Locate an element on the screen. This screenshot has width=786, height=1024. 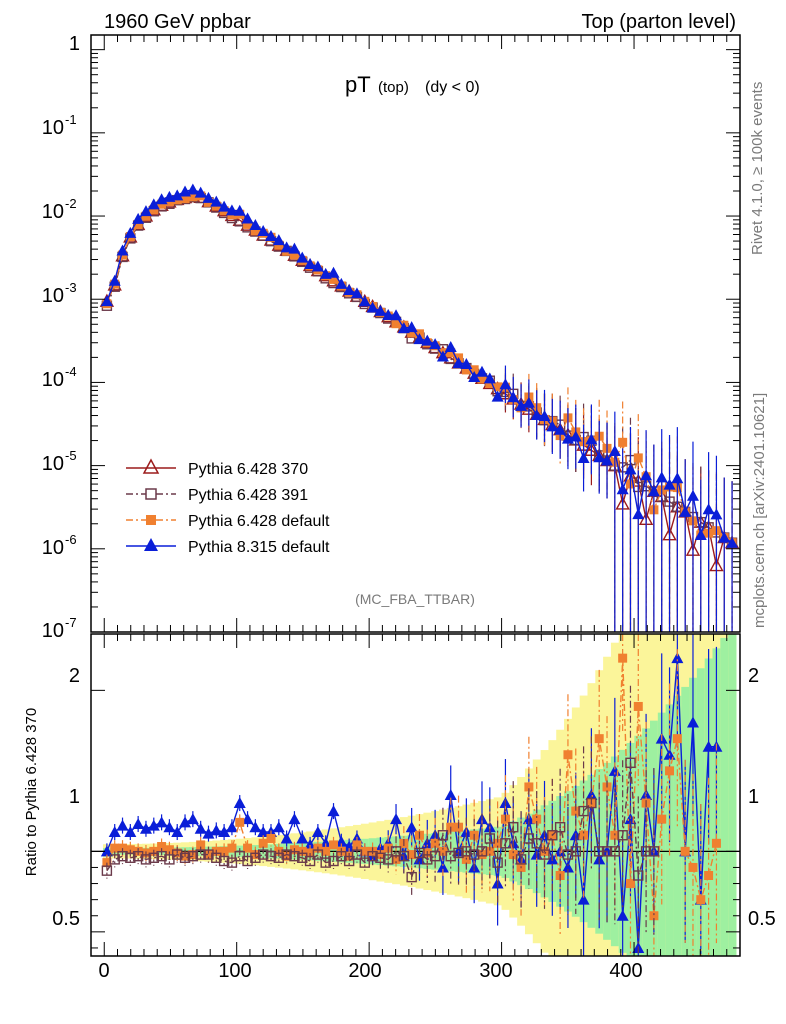
ratio-ytick-2-right: 2 is located at coordinates (753, 676).